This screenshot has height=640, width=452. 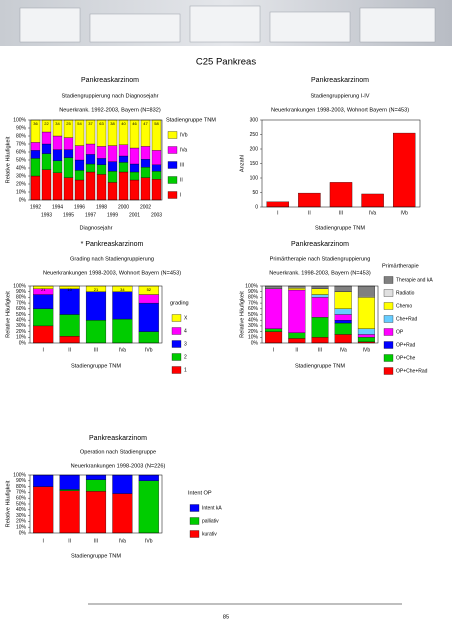 What do you see at coordinates (226, 617) in the screenshot?
I see `page-number: 85` at bounding box center [226, 617].